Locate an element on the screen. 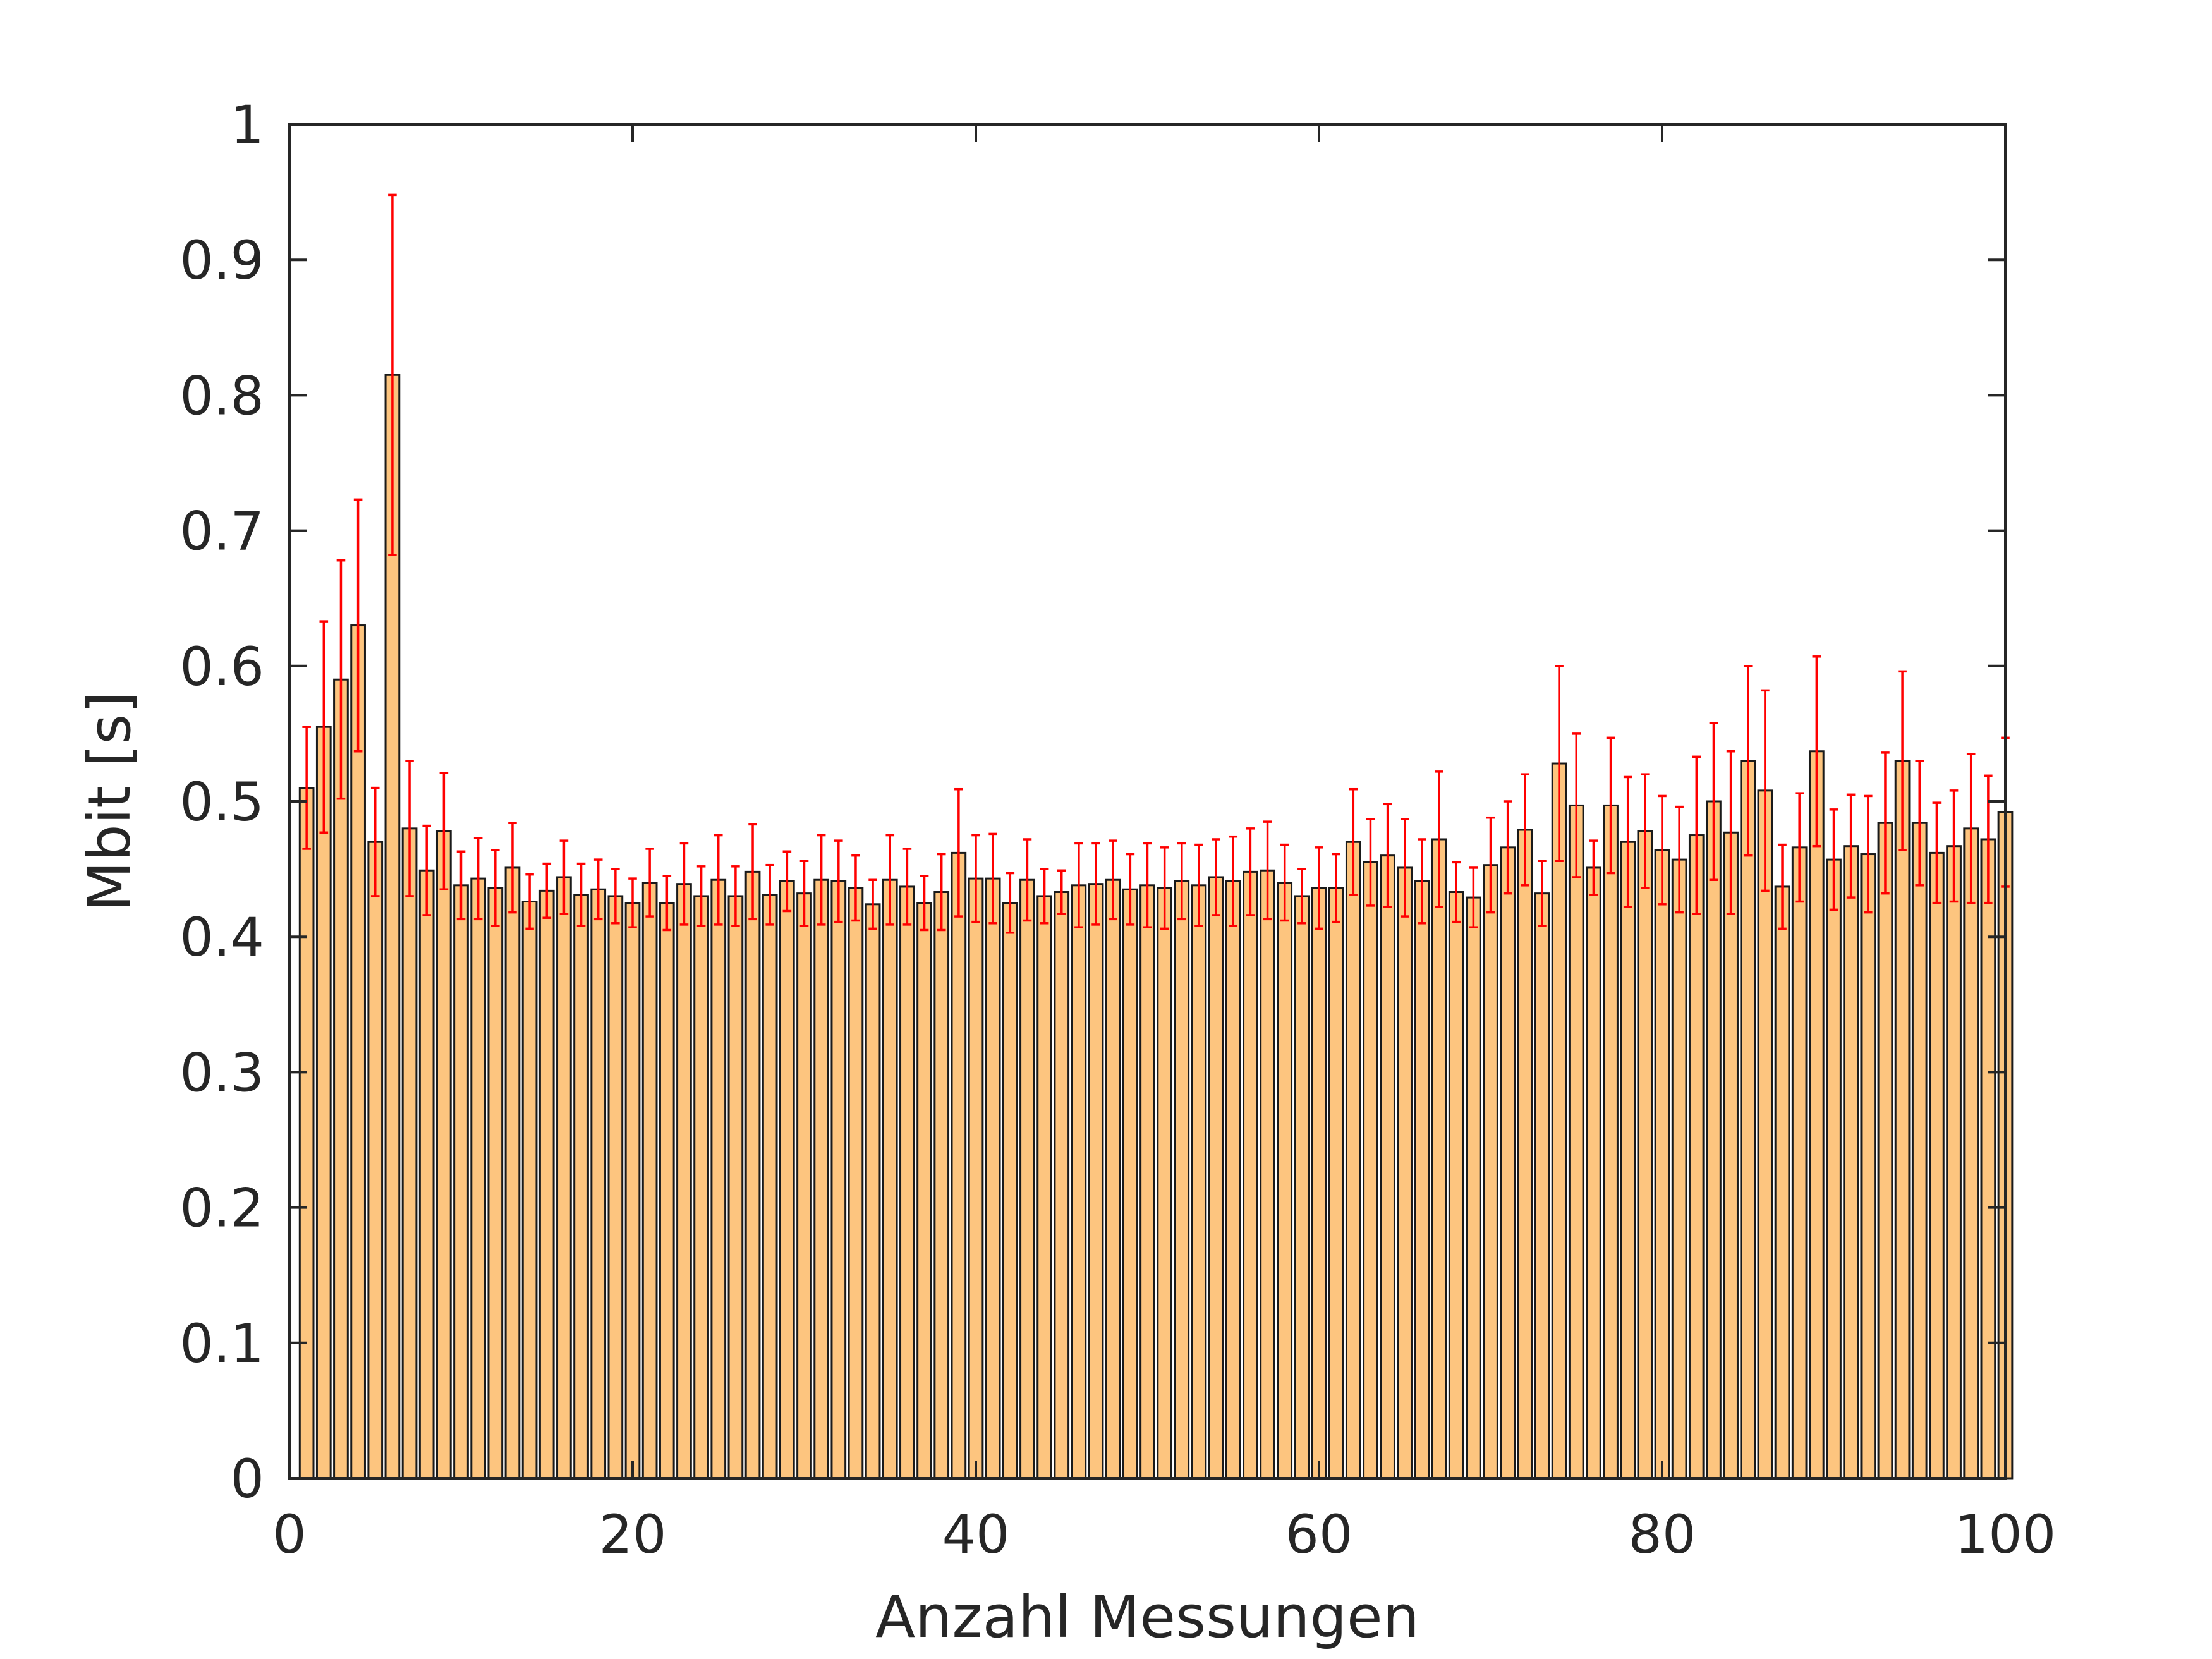 Image resolution: width=2212 pixels, height=1659 pixels. y-tick-label: 0.5 is located at coordinates (221, 802).